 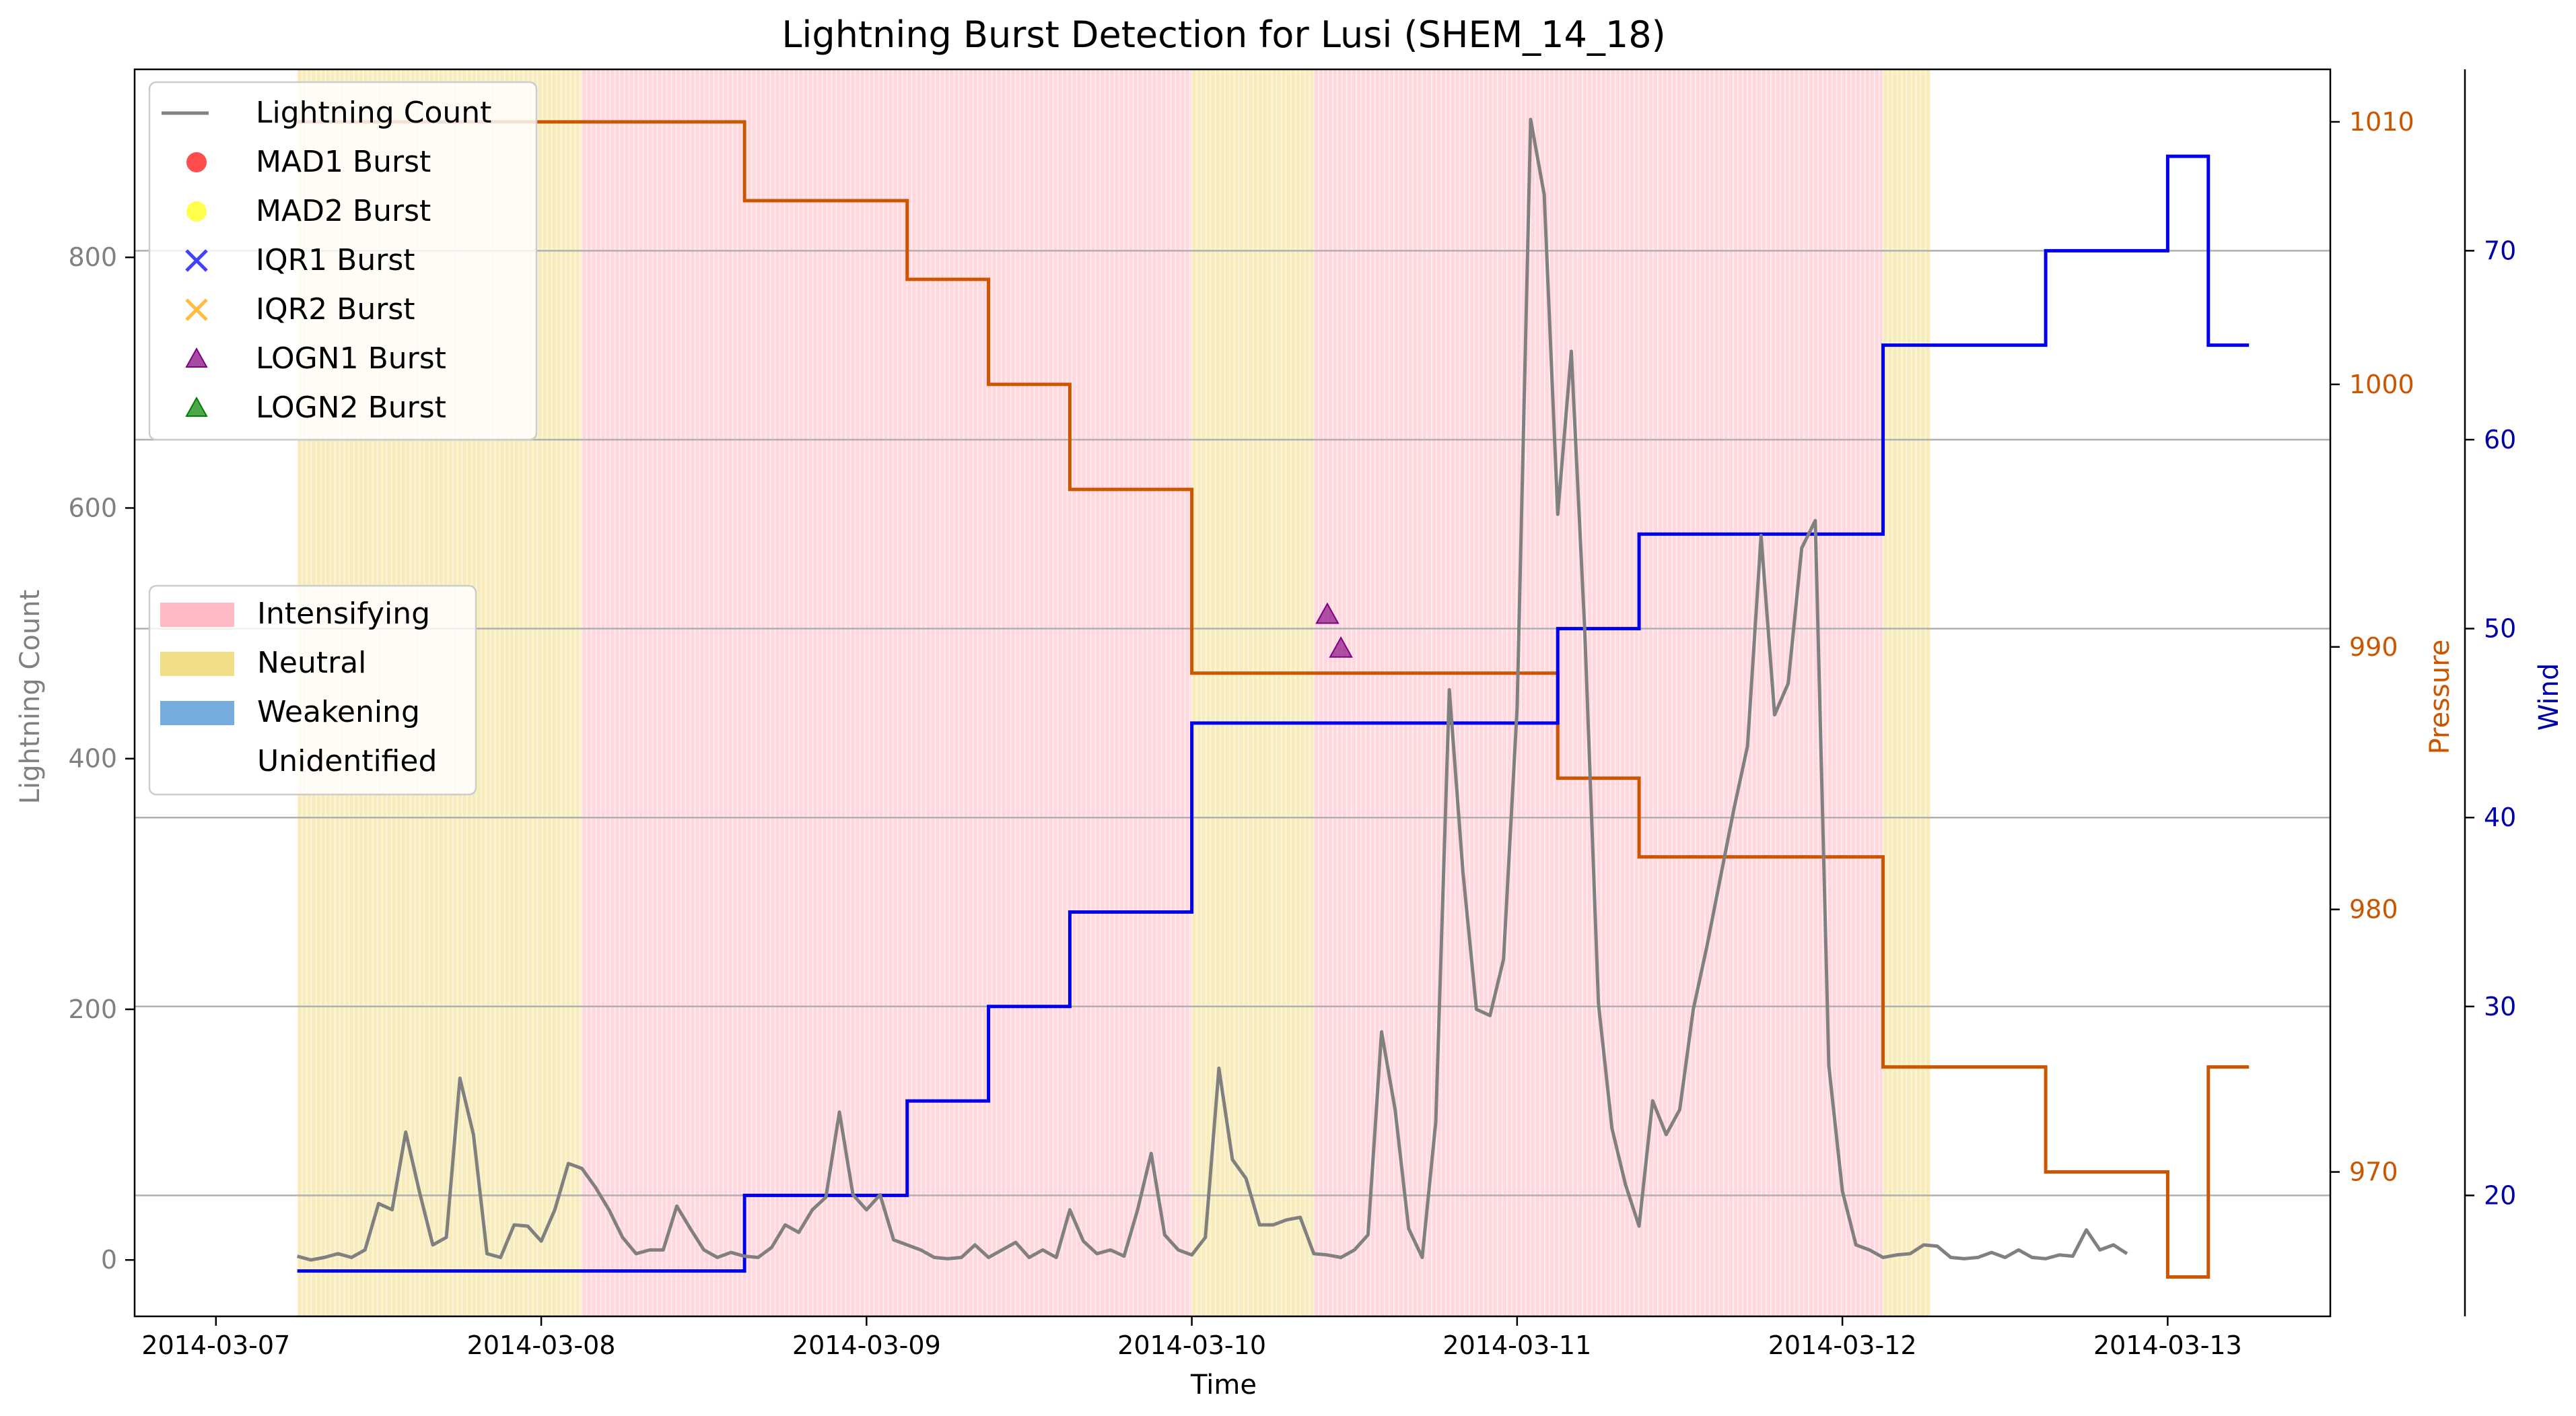 I want to click on legend-label-phase: Intensifying, so click(x=343, y=614).